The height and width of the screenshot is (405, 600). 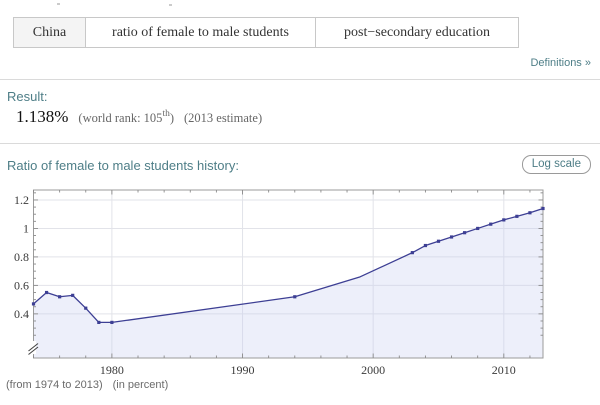 I want to click on chart-caption: (from 1974 to 2013) (in percent), so click(x=87, y=385).